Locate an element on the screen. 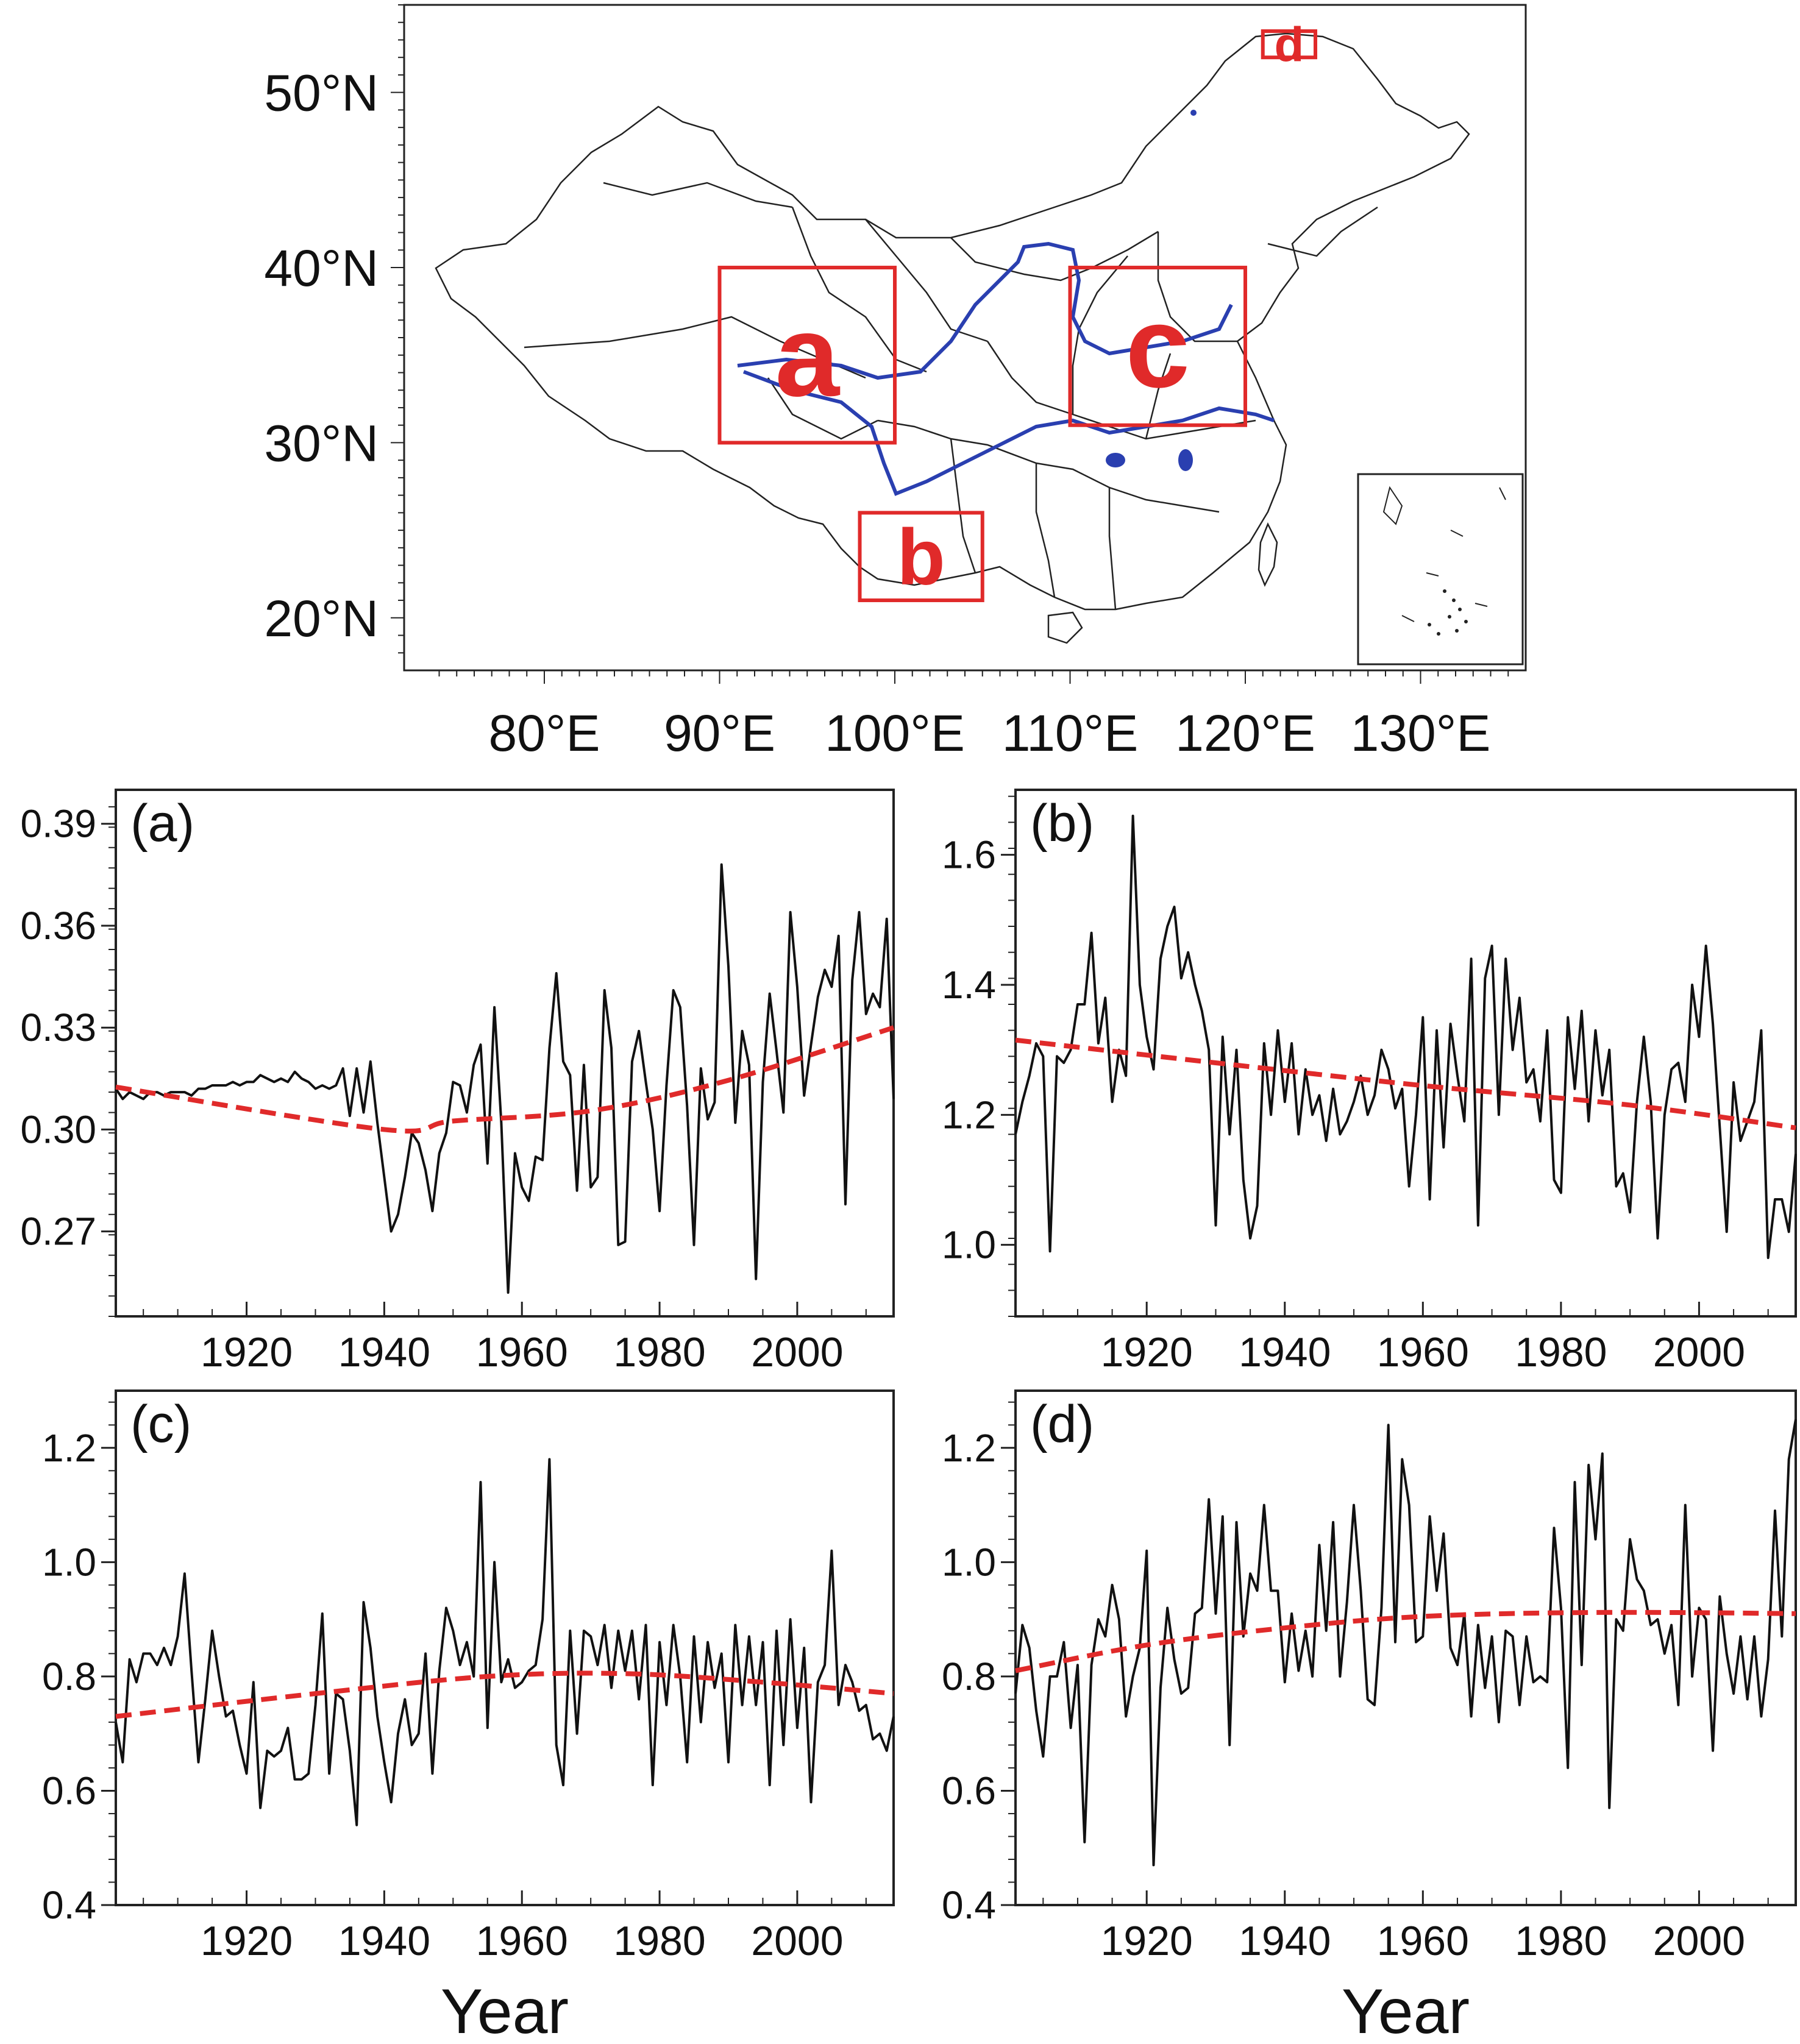  hainan-outline is located at coordinates (1065, 628).